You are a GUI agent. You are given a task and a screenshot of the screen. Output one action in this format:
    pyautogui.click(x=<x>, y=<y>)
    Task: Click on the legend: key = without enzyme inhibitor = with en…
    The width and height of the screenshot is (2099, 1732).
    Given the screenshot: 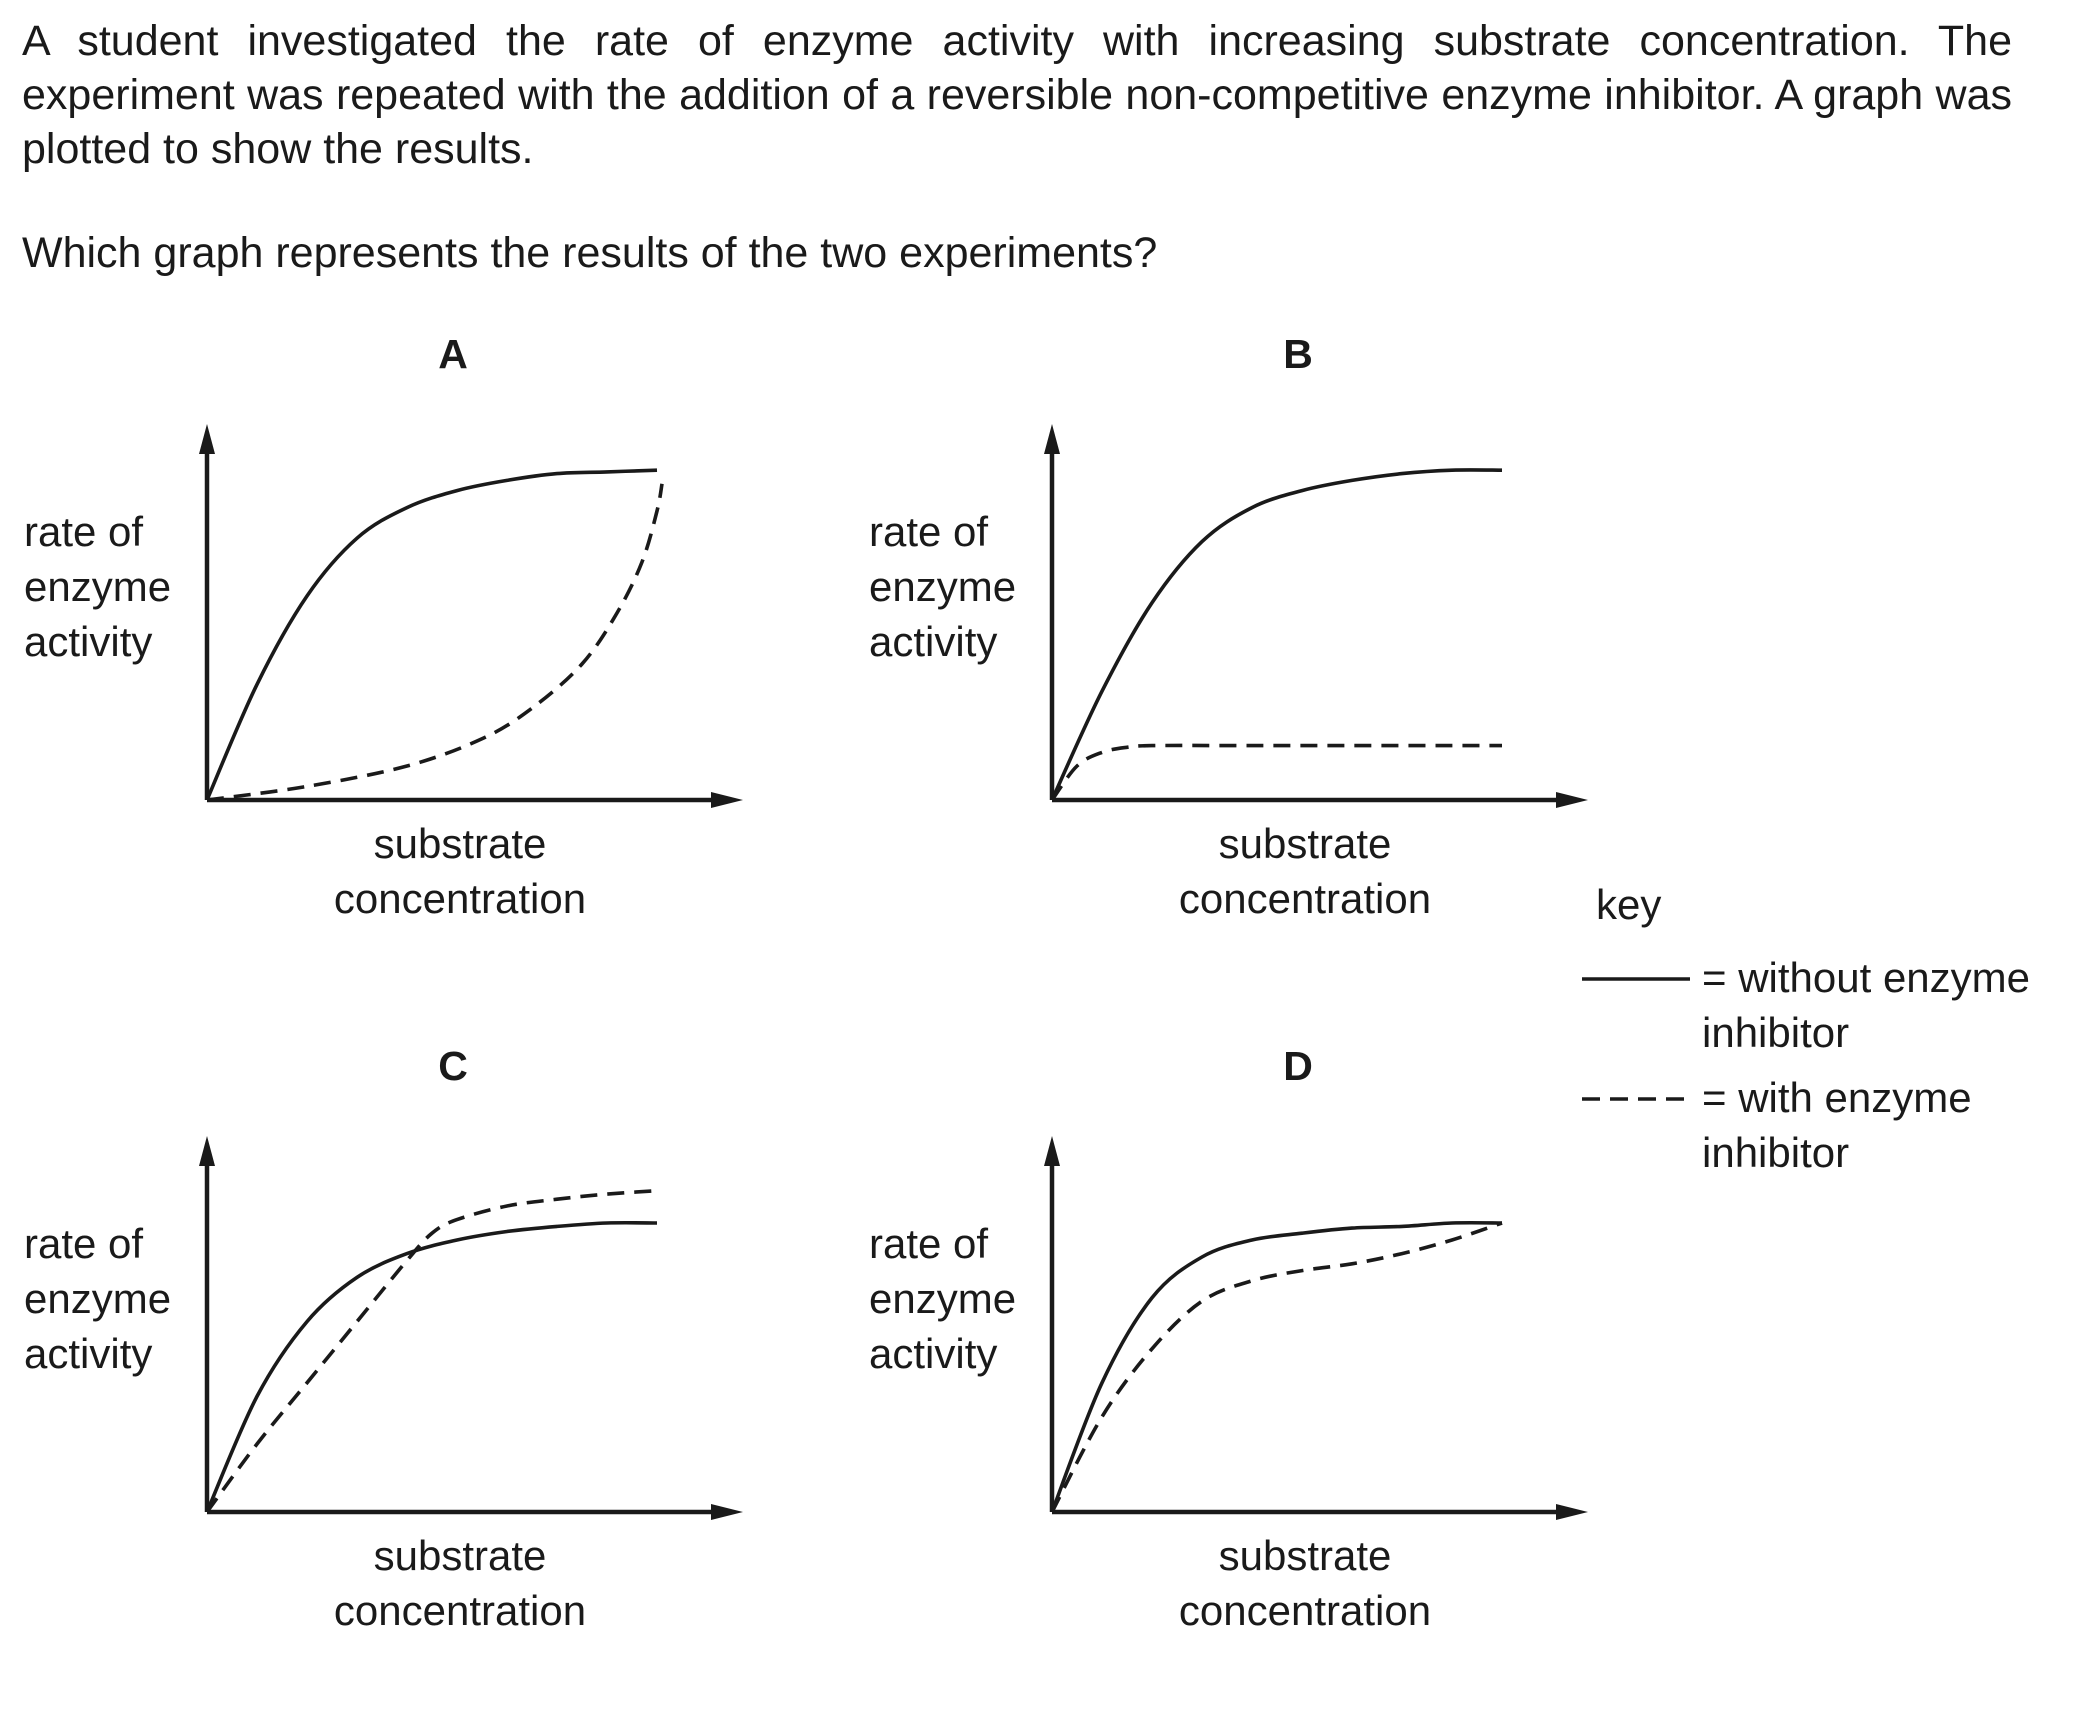 What is the action you would take?
    pyautogui.click(x=1830, y=1040)
    